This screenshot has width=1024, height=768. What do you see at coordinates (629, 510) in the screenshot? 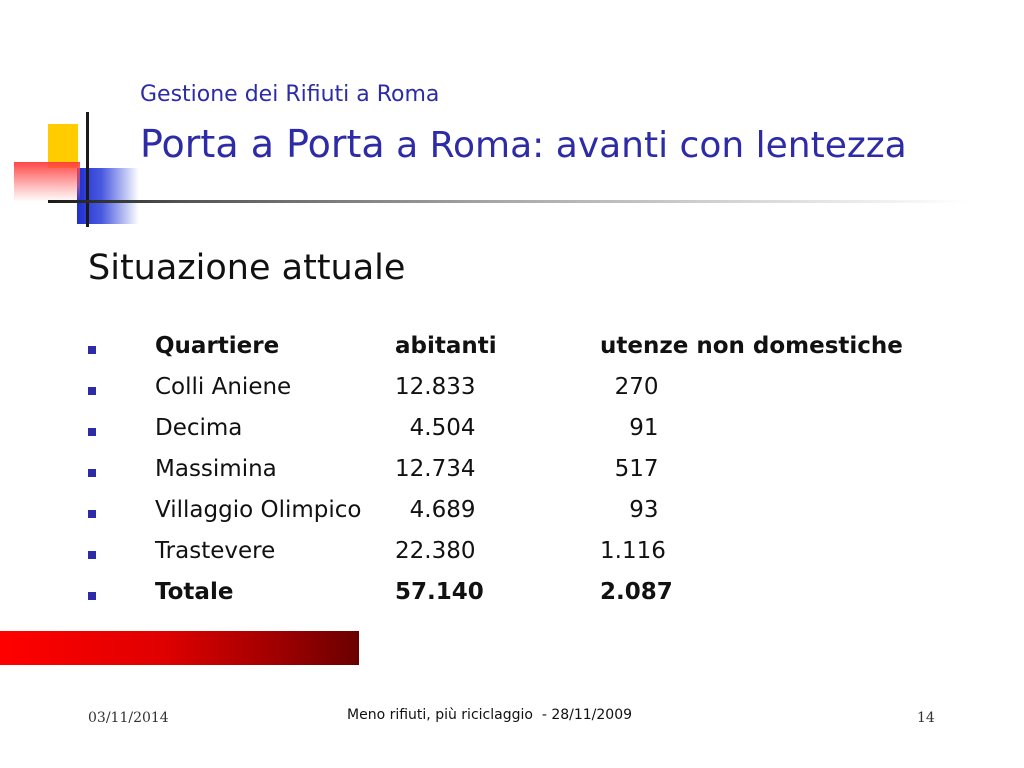
I see `cell-utenze: 93` at bounding box center [629, 510].